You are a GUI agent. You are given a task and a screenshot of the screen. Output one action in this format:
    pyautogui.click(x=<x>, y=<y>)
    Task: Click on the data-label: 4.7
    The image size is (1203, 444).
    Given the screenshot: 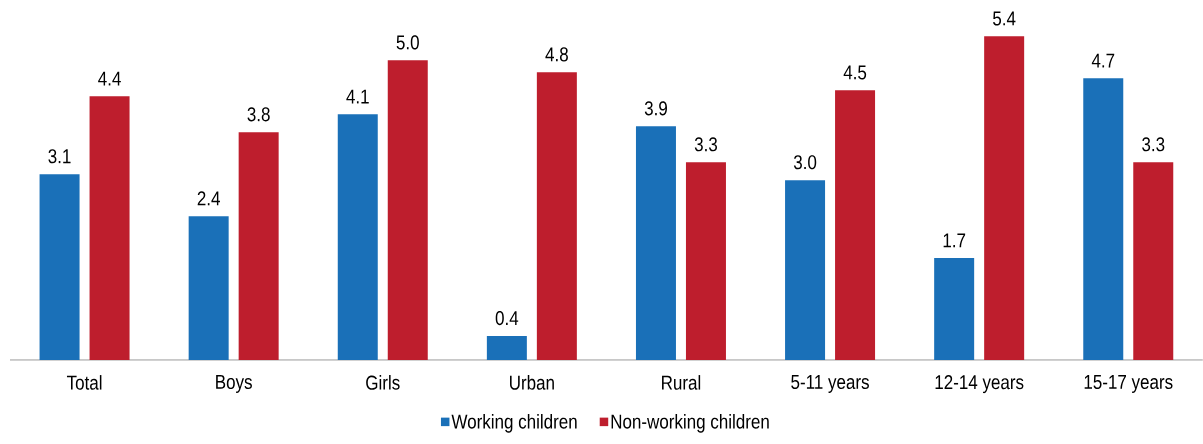 What is the action you would take?
    pyautogui.click(x=1103, y=60)
    